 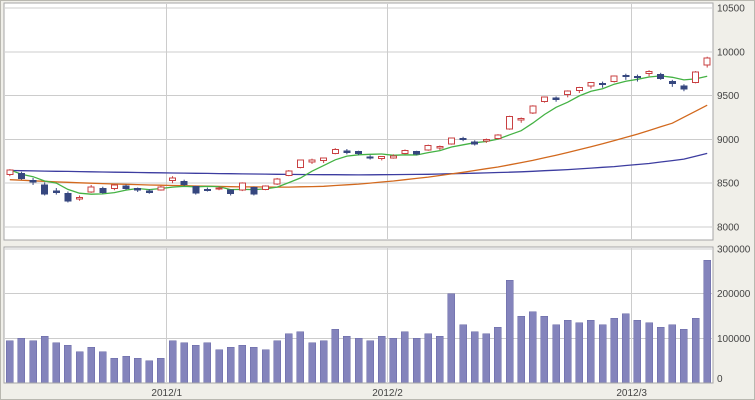 What do you see at coordinates (166, 393) in the screenshot?
I see `x-axis-label: 2012/1` at bounding box center [166, 393].